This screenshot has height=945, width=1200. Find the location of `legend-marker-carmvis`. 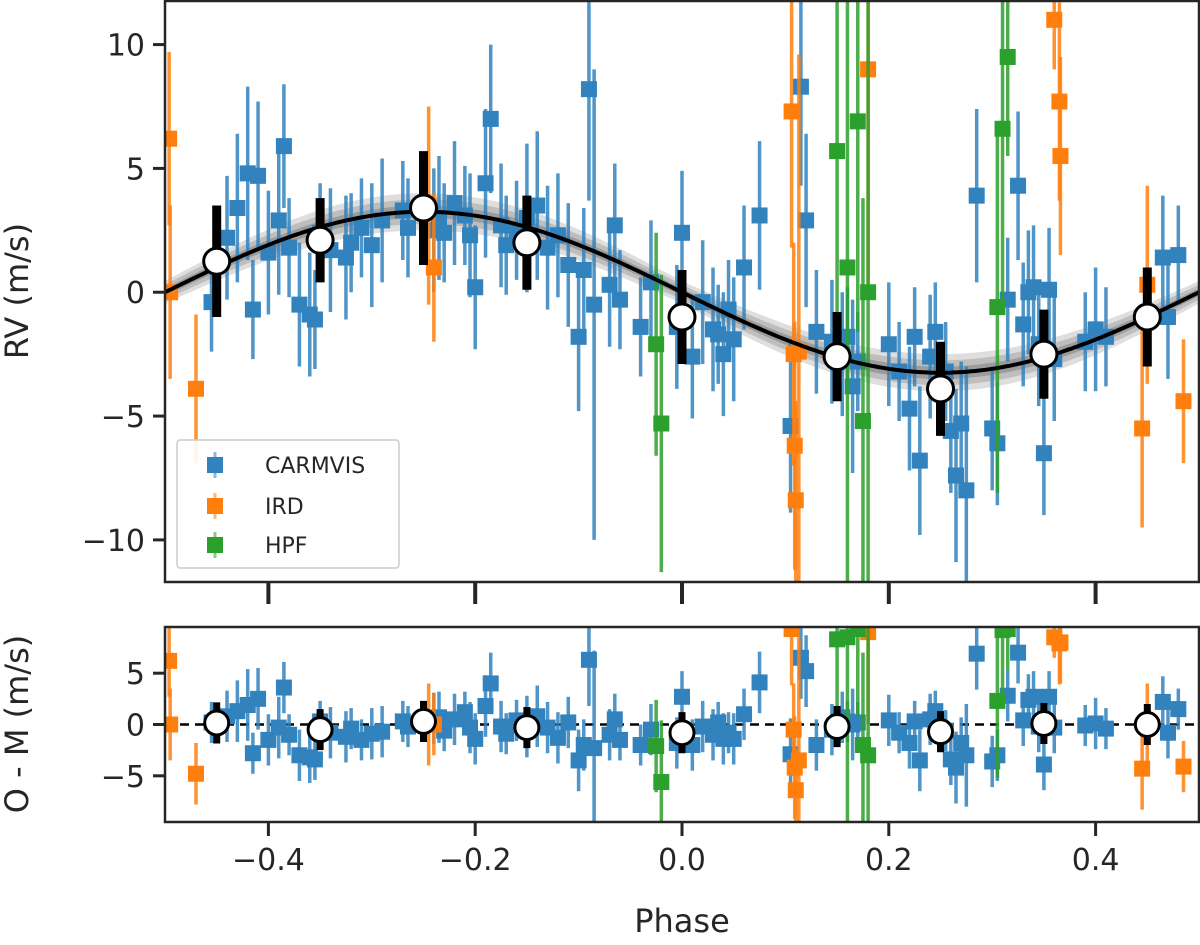

legend-marker-carmvis is located at coordinates (215, 465).